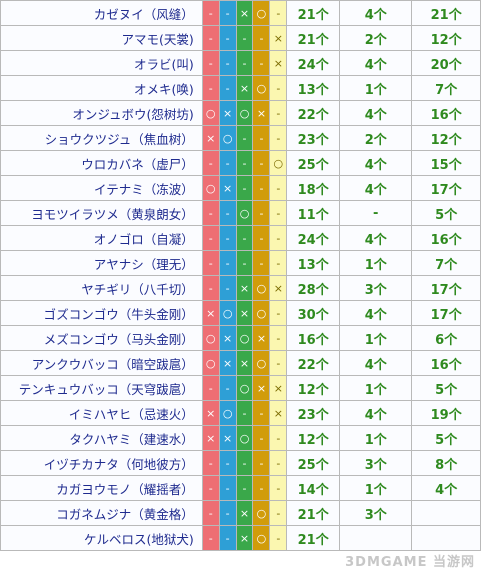 The width and height of the screenshot is (481, 574). What do you see at coordinates (446, 338) in the screenshot?
I see `count-3: 6个` at bounding box center [446, 338].